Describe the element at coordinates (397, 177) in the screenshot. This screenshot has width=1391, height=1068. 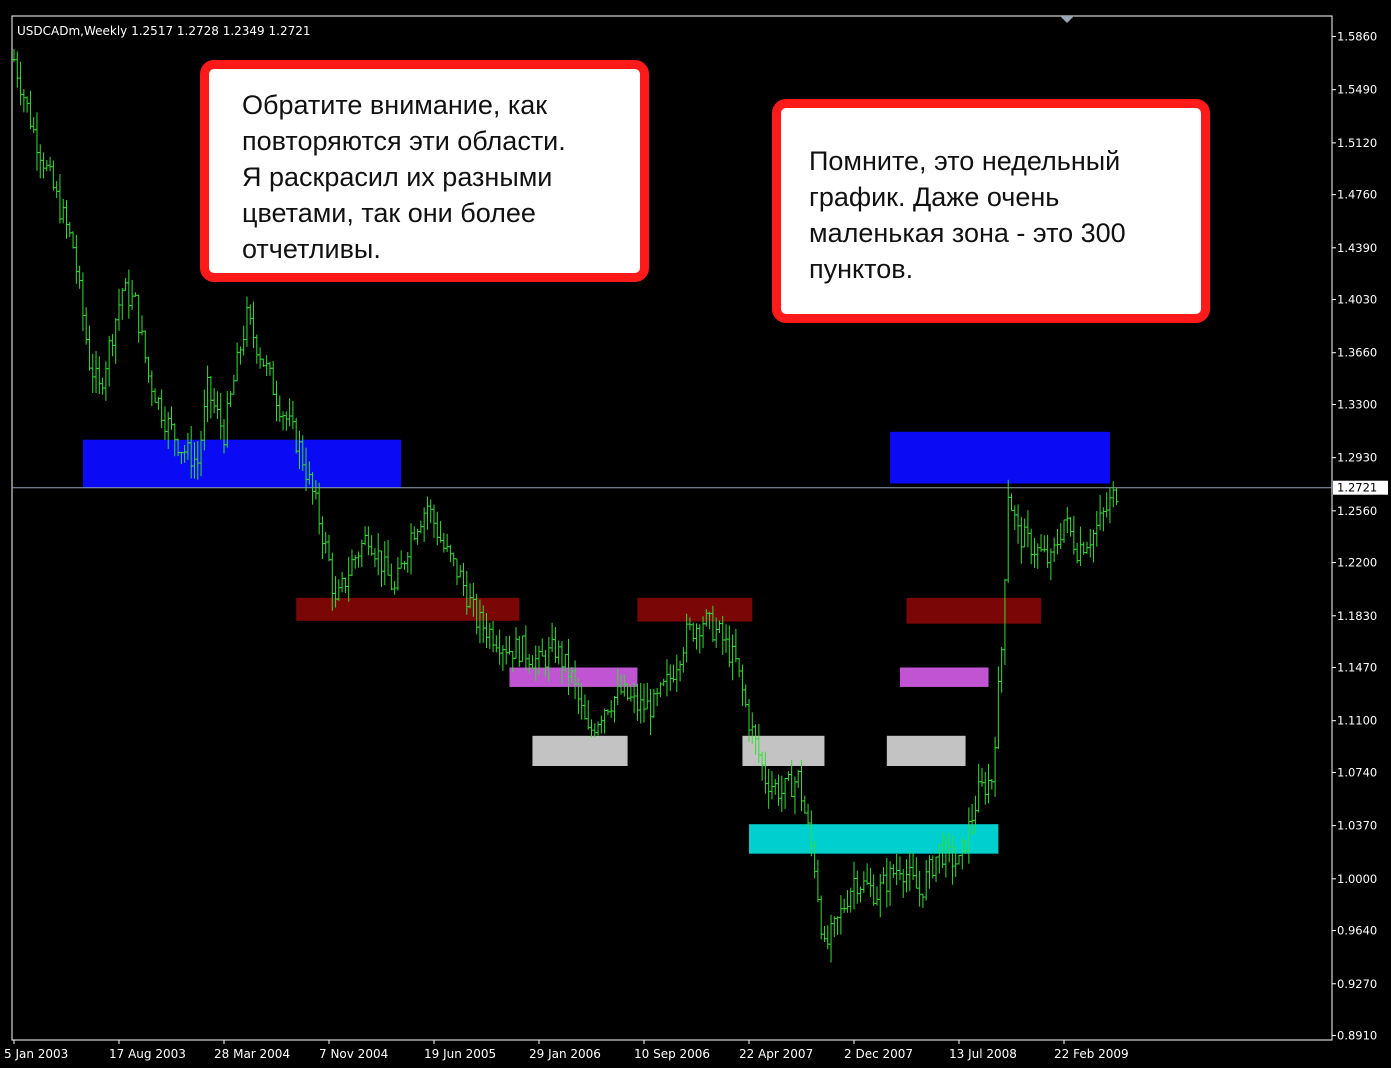
I see `annotation-left-line-3: Я раскрасил их разными` at that location.